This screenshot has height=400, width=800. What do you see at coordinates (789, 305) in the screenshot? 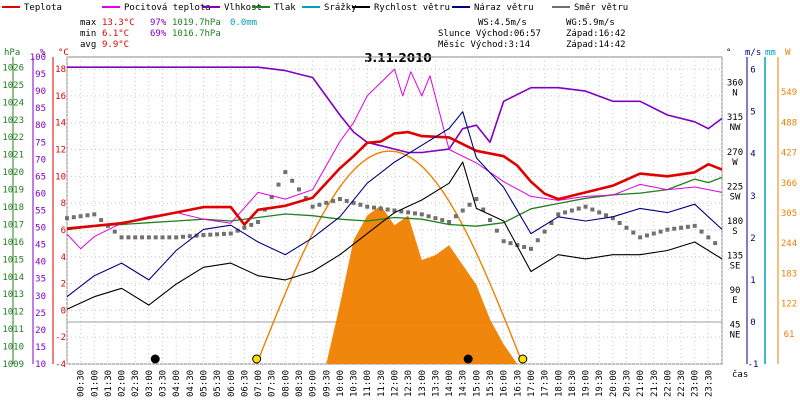
I see `light-tick: 122` at bounding box center [789, 305].